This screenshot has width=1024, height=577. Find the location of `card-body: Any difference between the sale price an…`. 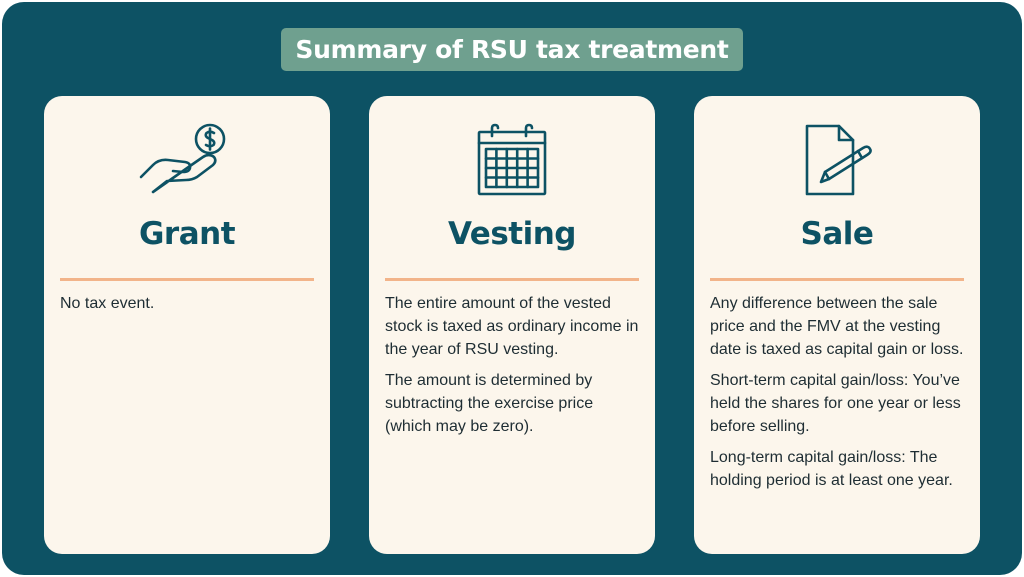

card-body: Any difference between the sale price an… is located at coordinates (838, 396).